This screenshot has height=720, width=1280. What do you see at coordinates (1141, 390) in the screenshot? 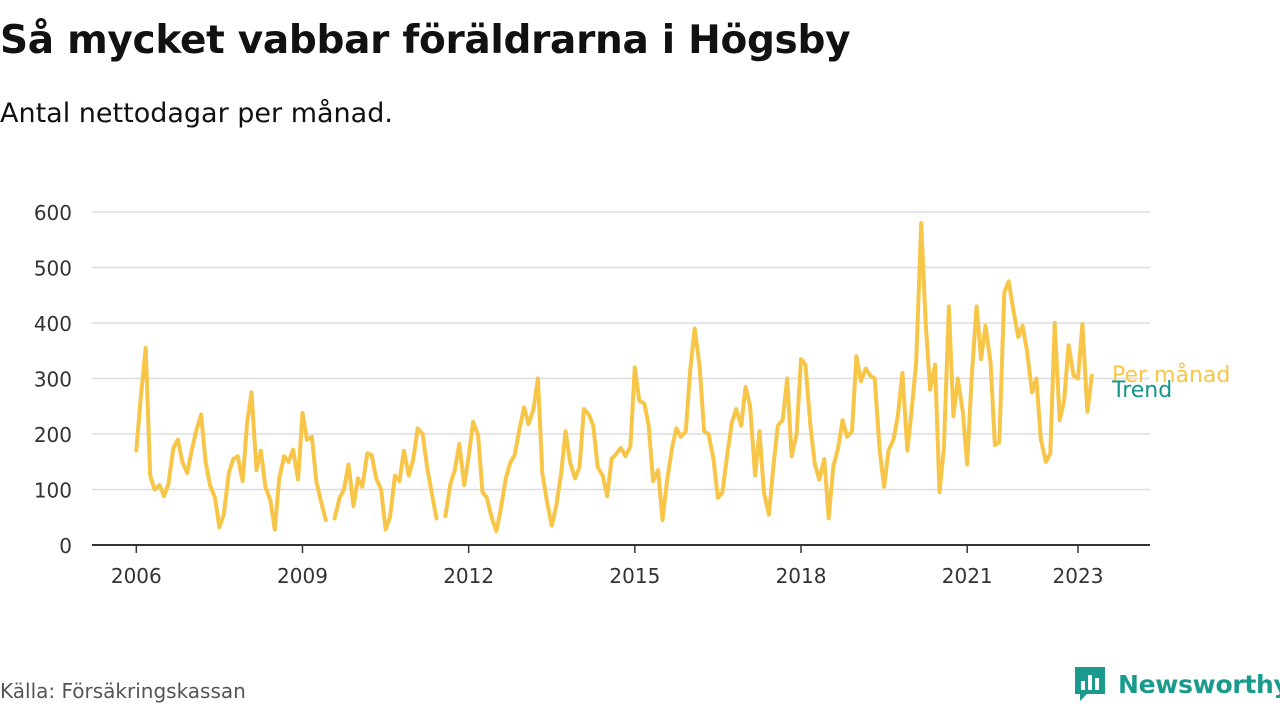
I see `series-label-trend: Trend` at bounding box center [1141, 390].